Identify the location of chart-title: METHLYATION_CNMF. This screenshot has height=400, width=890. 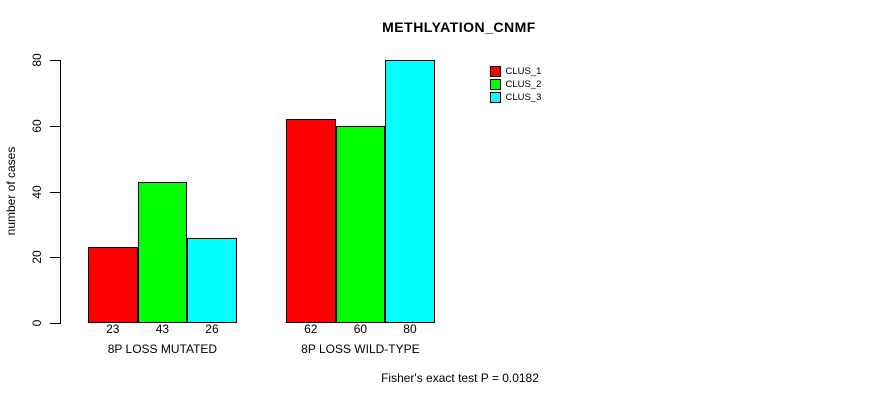
(459, 27).